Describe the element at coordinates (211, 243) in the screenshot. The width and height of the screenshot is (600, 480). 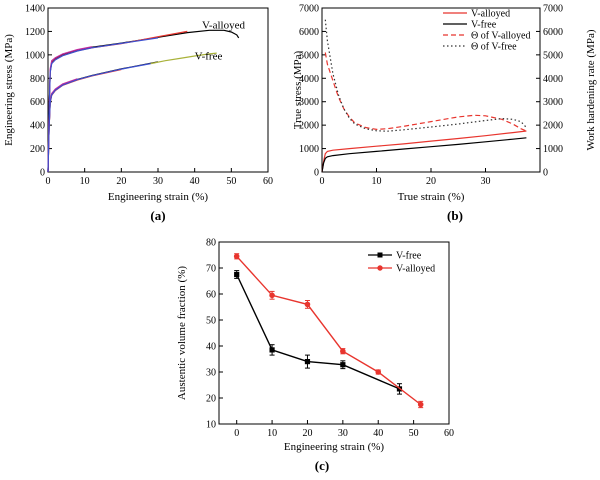
I see `y-tick-label: 80` at that location.